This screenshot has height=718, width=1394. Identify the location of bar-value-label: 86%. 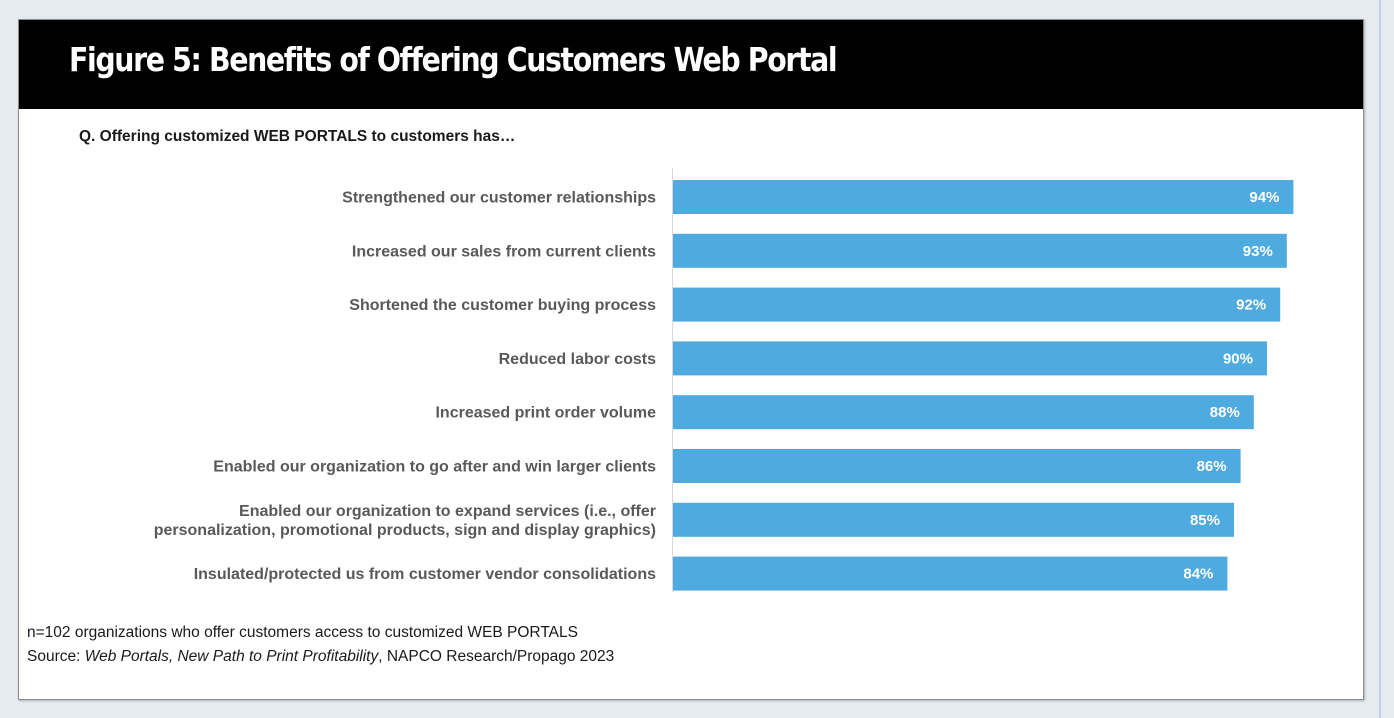
(1212, 466).